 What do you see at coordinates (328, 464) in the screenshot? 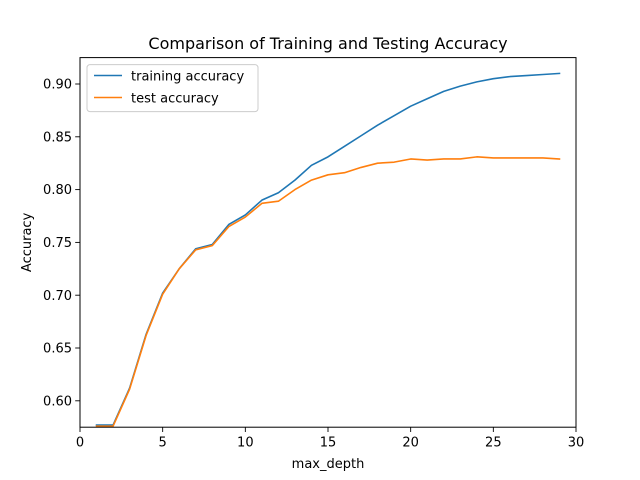
I see `x-axis-label: max_depth` at bounding box center [328, 464].